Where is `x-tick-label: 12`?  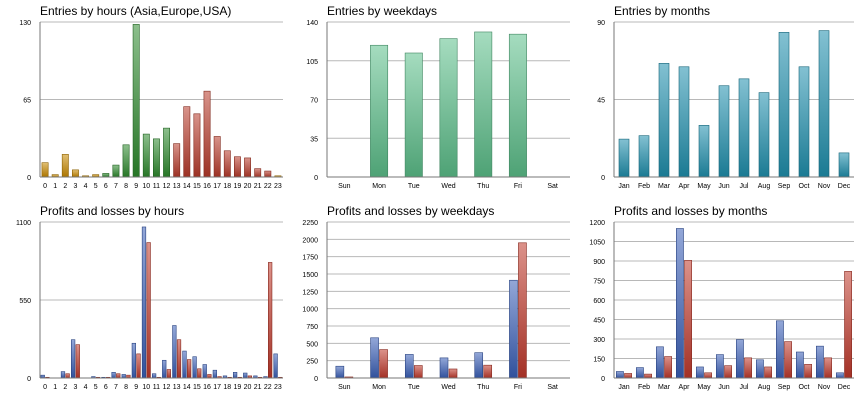 x-tick-label: 12 is located at coordinates (167, 387).